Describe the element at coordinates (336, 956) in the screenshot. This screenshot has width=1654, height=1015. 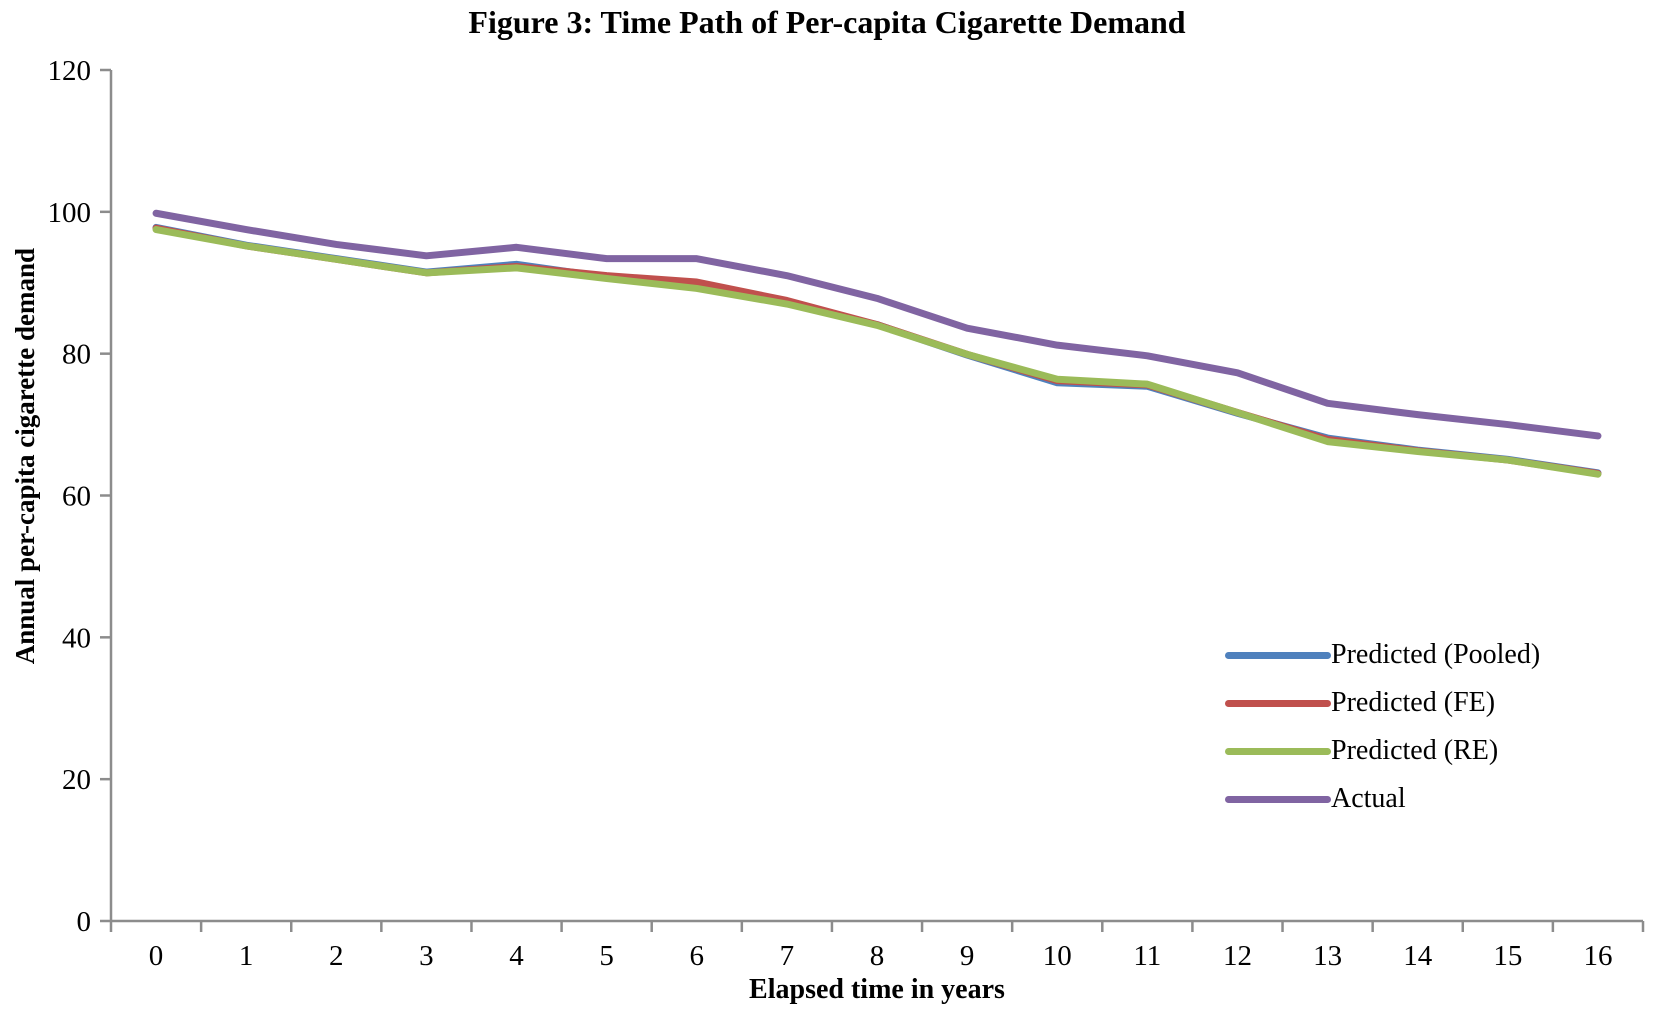
I see `x-tick-label: 2` at that location.